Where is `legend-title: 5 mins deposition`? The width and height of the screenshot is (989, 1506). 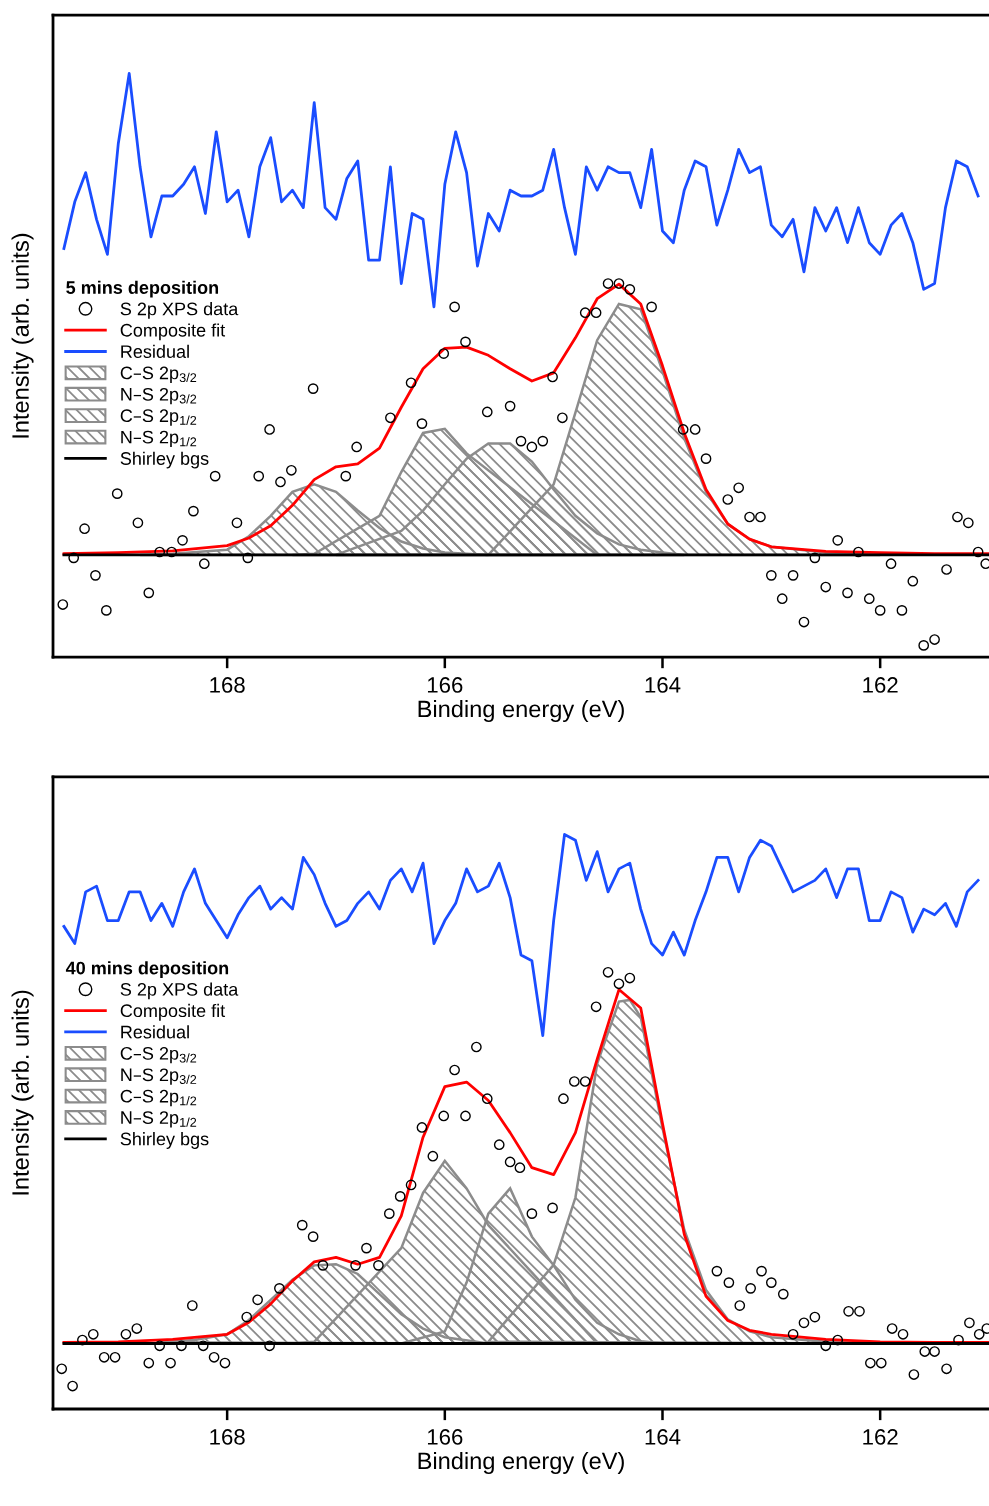 legend-title: 5 mins deposition is located at coordinates (142, 289).